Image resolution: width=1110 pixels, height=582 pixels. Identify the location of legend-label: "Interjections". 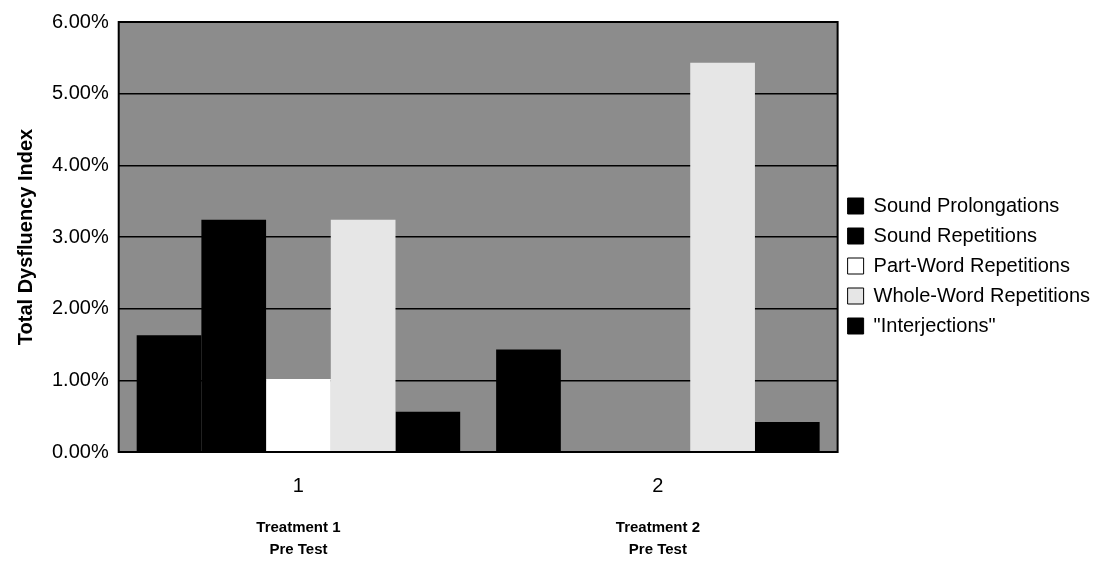
(934, 324).